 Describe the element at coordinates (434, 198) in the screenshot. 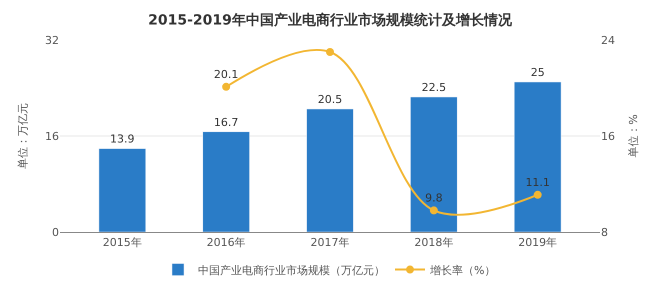

I see `data-label: 9.8` at that location.